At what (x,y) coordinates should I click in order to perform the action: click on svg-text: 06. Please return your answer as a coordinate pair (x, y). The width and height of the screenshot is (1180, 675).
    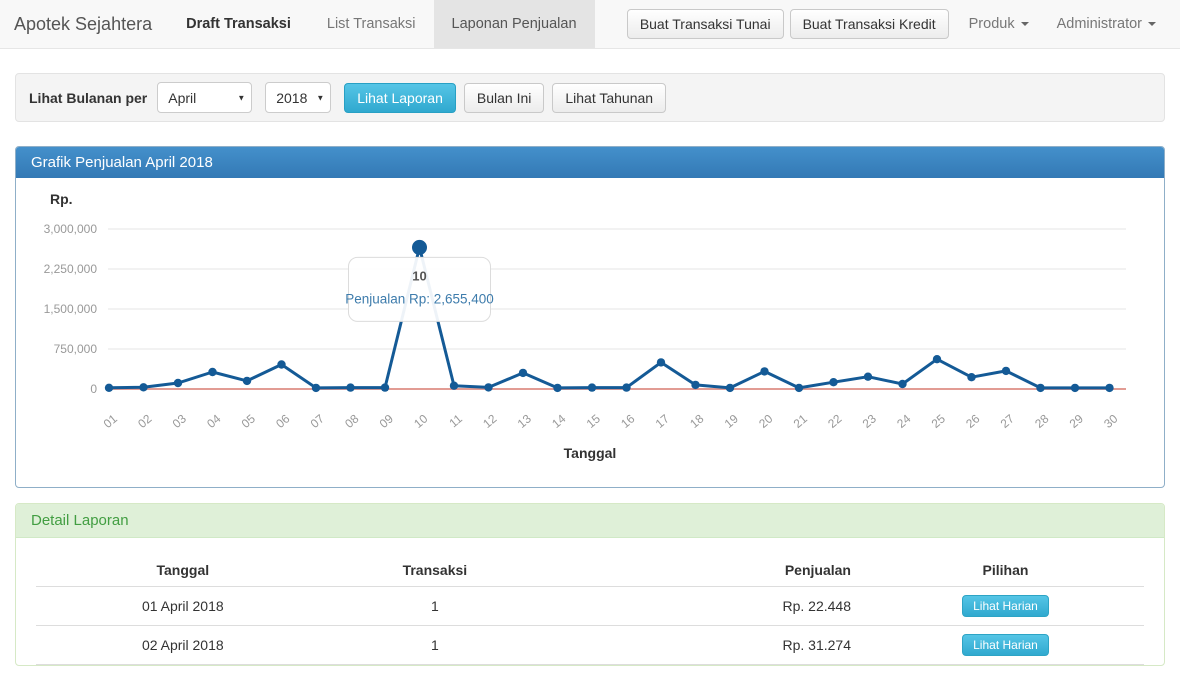
    Looking at the image, I should click on (282, 421).